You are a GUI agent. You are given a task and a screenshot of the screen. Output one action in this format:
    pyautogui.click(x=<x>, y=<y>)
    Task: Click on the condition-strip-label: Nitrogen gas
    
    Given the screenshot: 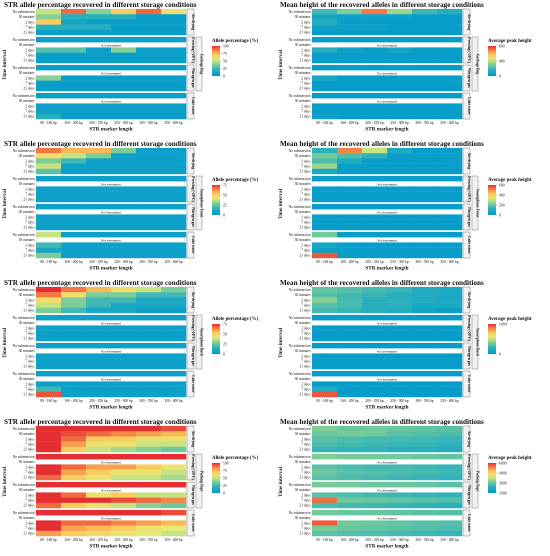 What is the action you would take?
    pyautogui.click(x=193, y=78)
    